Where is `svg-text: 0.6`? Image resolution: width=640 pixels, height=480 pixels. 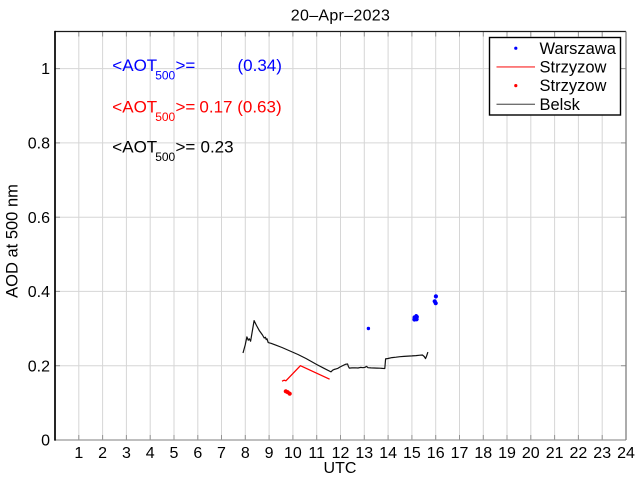 svg-text: 0.6 is located at coordinates (39, 218).